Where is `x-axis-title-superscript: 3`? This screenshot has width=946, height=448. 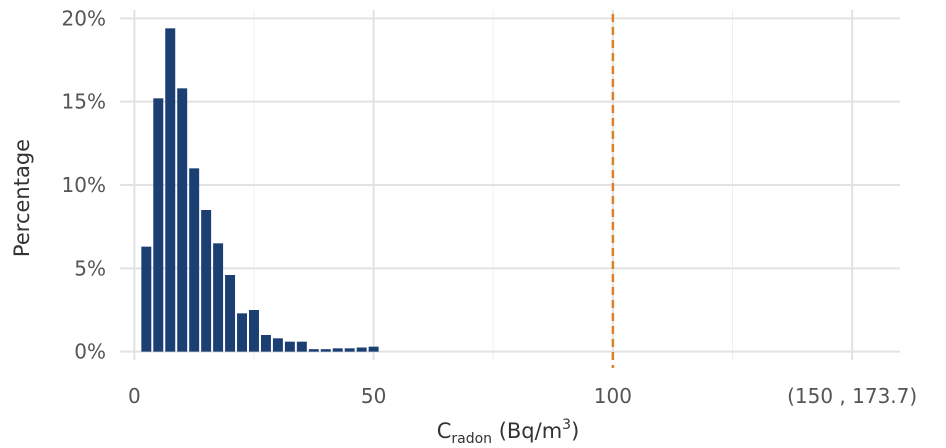 x-axis-title-superscript: 3 is located at coordinates (566, 425).